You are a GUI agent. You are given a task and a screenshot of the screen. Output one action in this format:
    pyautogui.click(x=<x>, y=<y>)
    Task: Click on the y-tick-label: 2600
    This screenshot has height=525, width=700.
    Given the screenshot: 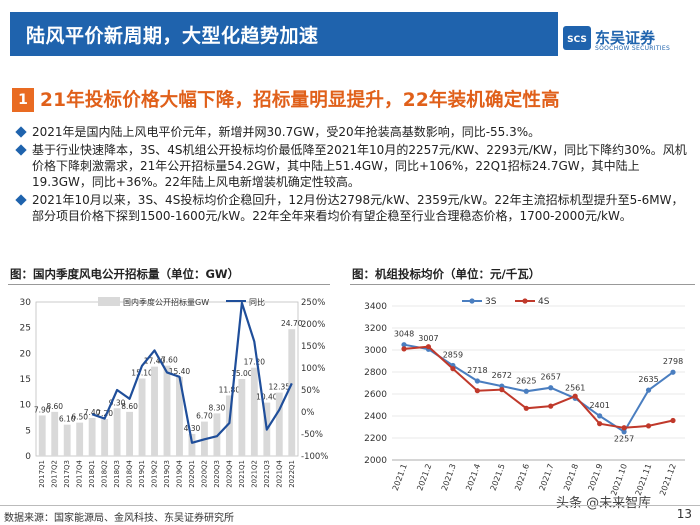 What is the action you would take?
    pyautogui.click(x=375, y=395)
    